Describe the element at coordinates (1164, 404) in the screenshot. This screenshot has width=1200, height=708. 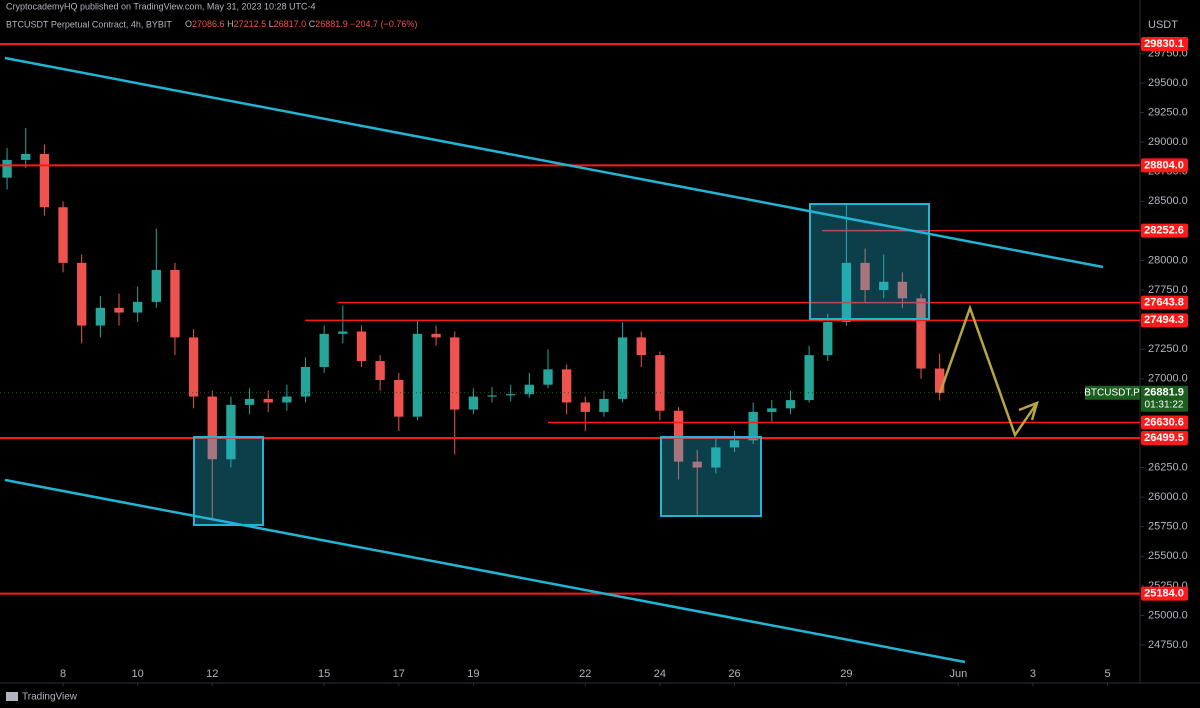
I see `price-tag-countdown: 01:31:22` at that location.